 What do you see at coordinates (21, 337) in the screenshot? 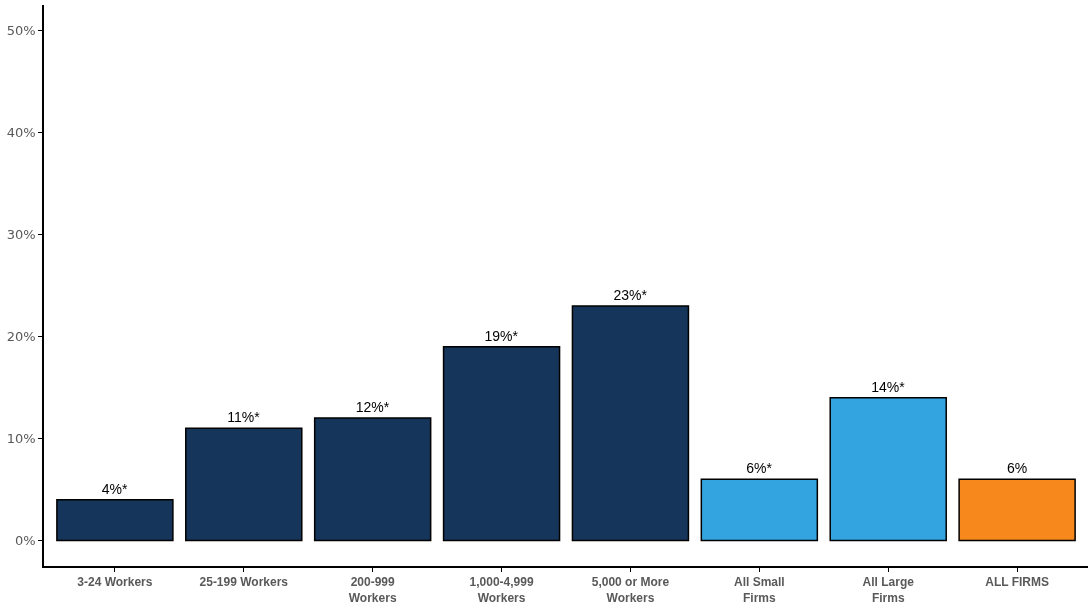
I see `y-tick-label: 20%` at bounding box center [21, 337].